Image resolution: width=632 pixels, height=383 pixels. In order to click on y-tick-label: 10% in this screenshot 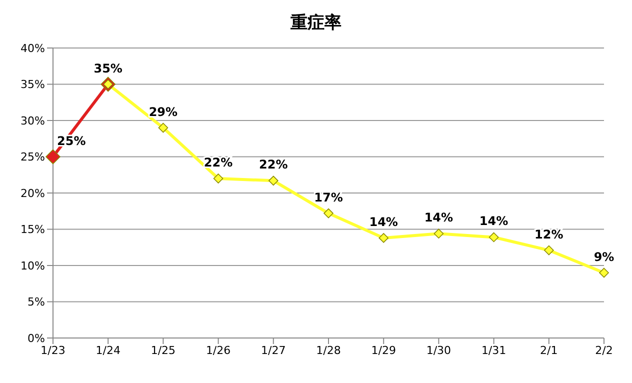, I will do `click(32, 265)`.